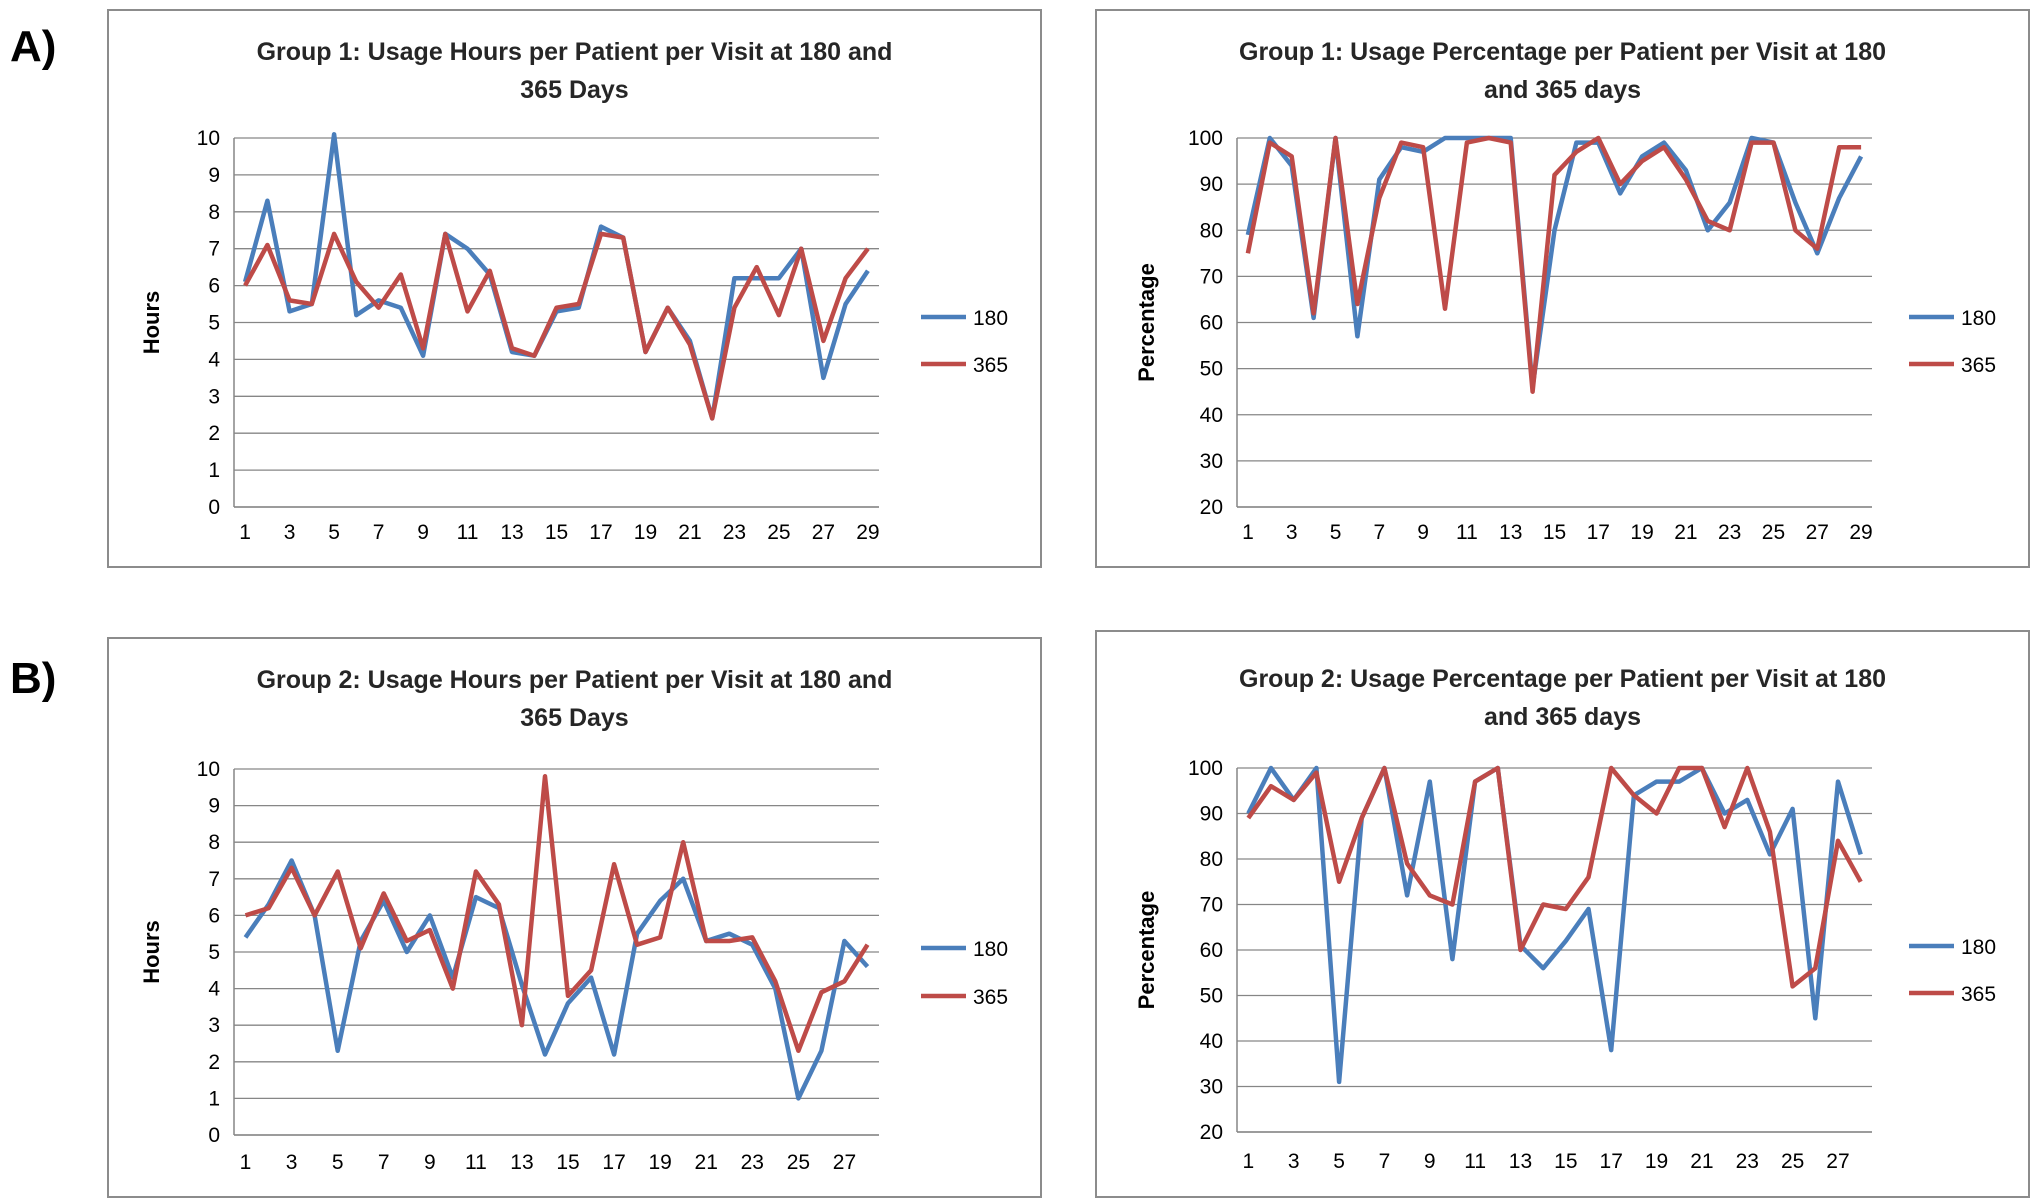  What do you see at coordinates (214, 1025) in the screenshot?
I see `y-tick-label: 3` at bounding box center [214, 1025].